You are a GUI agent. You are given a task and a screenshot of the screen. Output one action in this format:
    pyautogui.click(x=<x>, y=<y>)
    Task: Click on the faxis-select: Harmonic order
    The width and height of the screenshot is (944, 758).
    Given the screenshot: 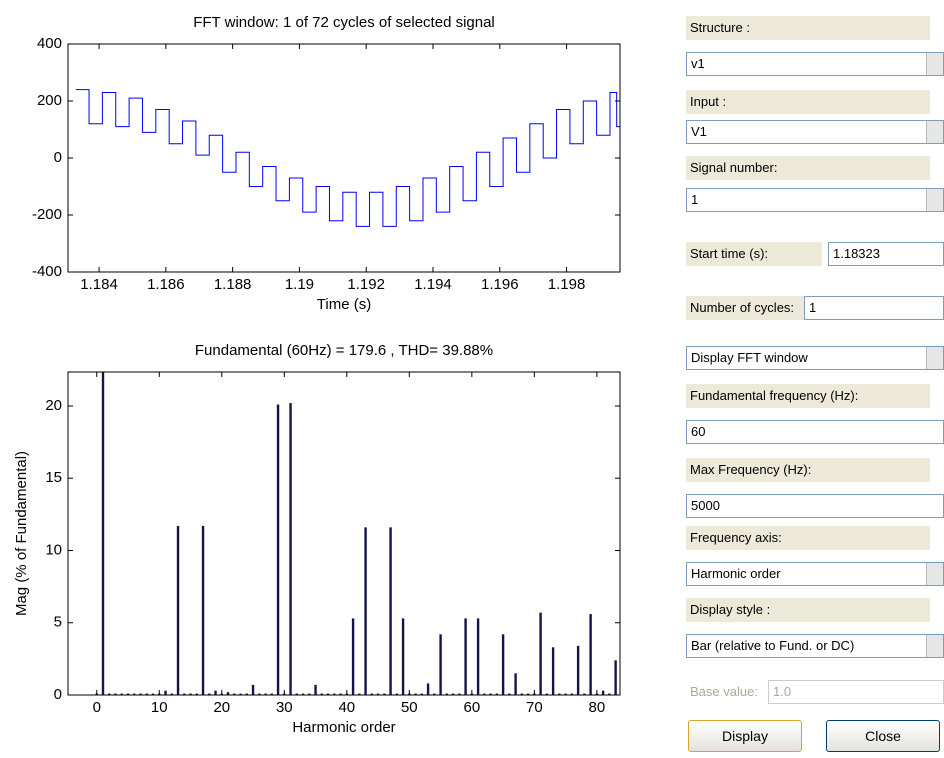 What is the action you would take?
    pyautogui.click(x=815, y=574)
    